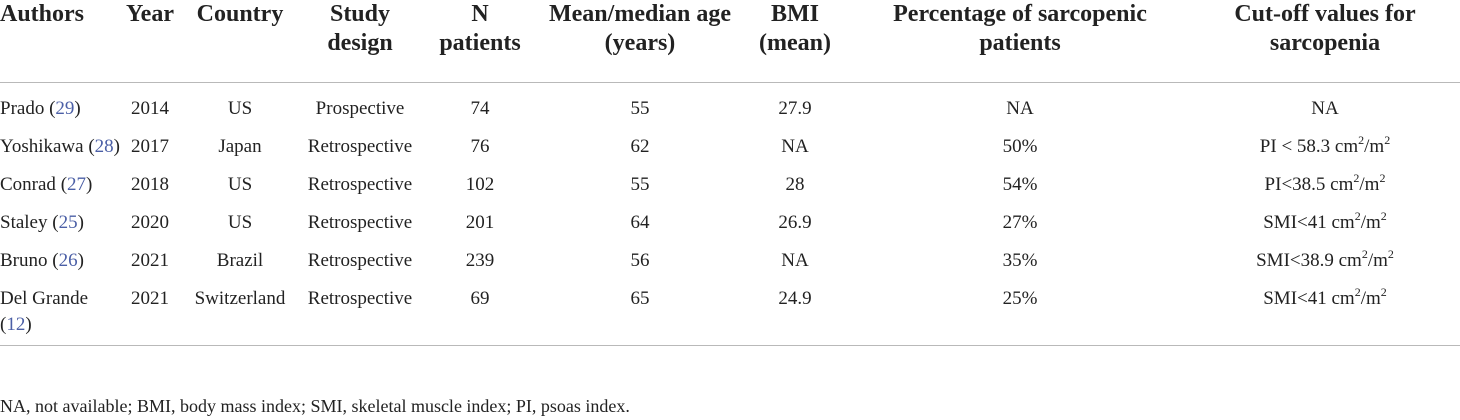  What do you see at coordinates (240, 310) in the screenshot?
I see `cell-country: Switzerland` at bounding box center [240, 310].